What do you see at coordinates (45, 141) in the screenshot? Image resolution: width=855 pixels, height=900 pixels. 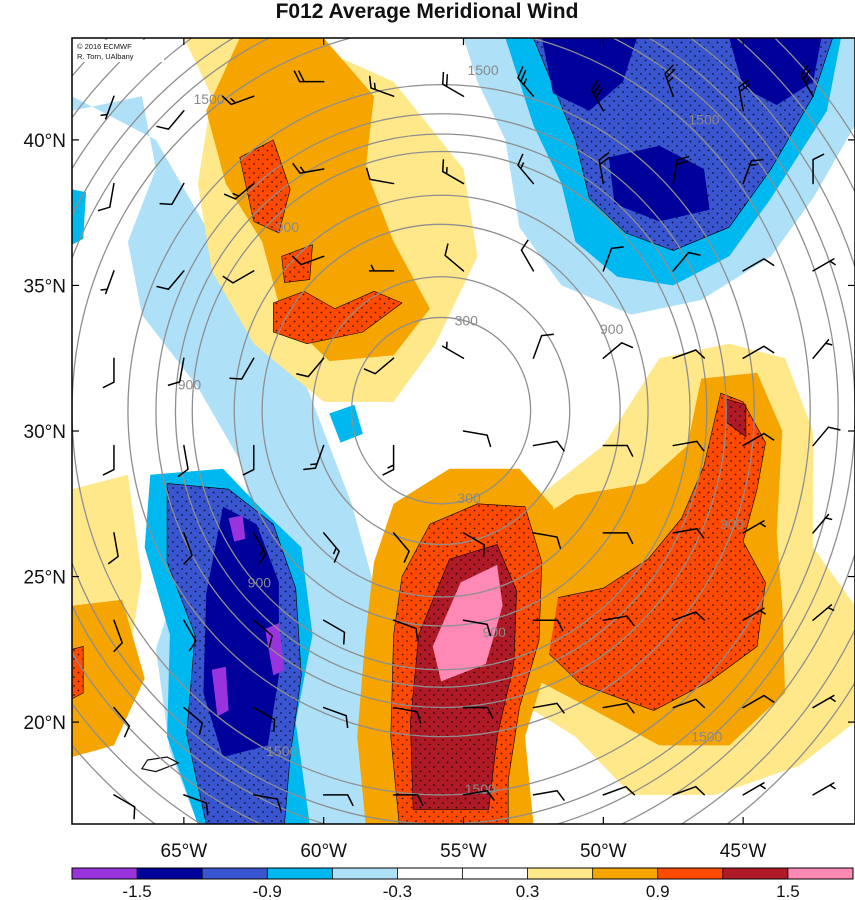 I see `lat-tick-label: 40°N` at bounding box center [45, 141].